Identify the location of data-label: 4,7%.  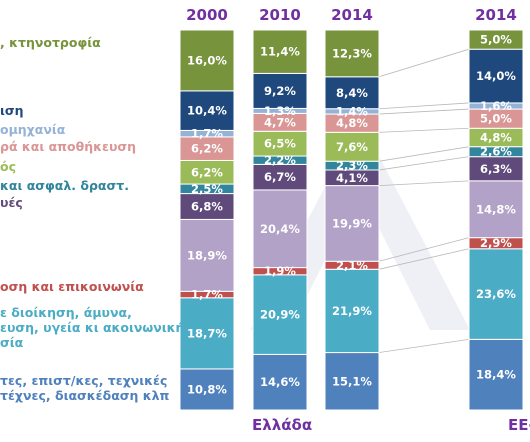
(280, 122).